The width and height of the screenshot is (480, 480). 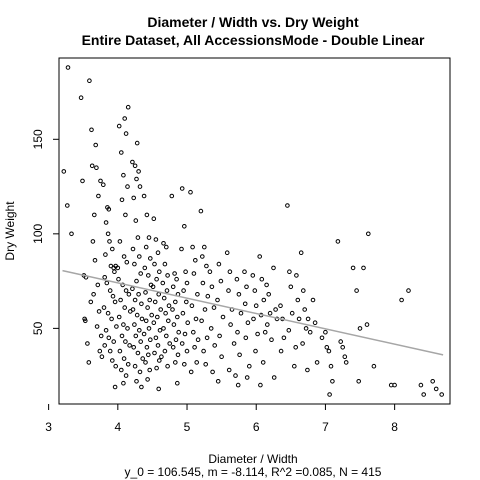 I want to click on x-axis: 3 4 5 6 7 8, so click(x=221, y=419).